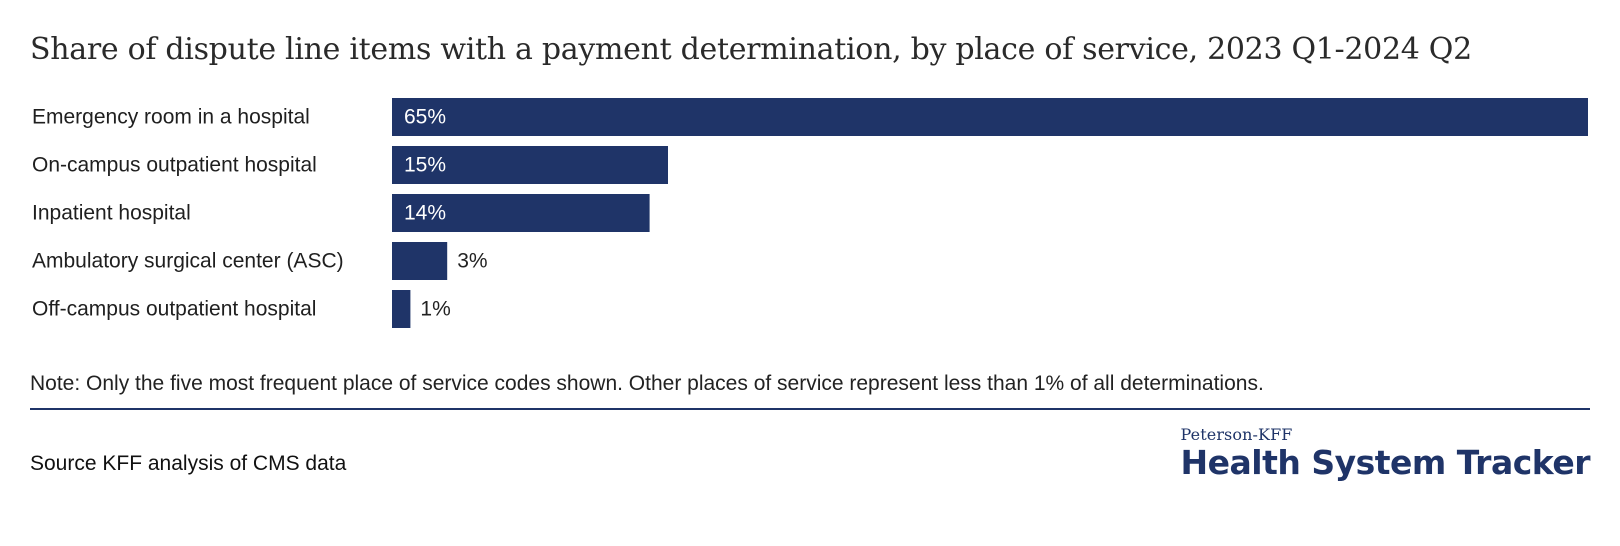 The image size is (1620, 546). Describe the element at coordinates (425, 117) in the screenshot. I see `data-label: 65%` at that location.